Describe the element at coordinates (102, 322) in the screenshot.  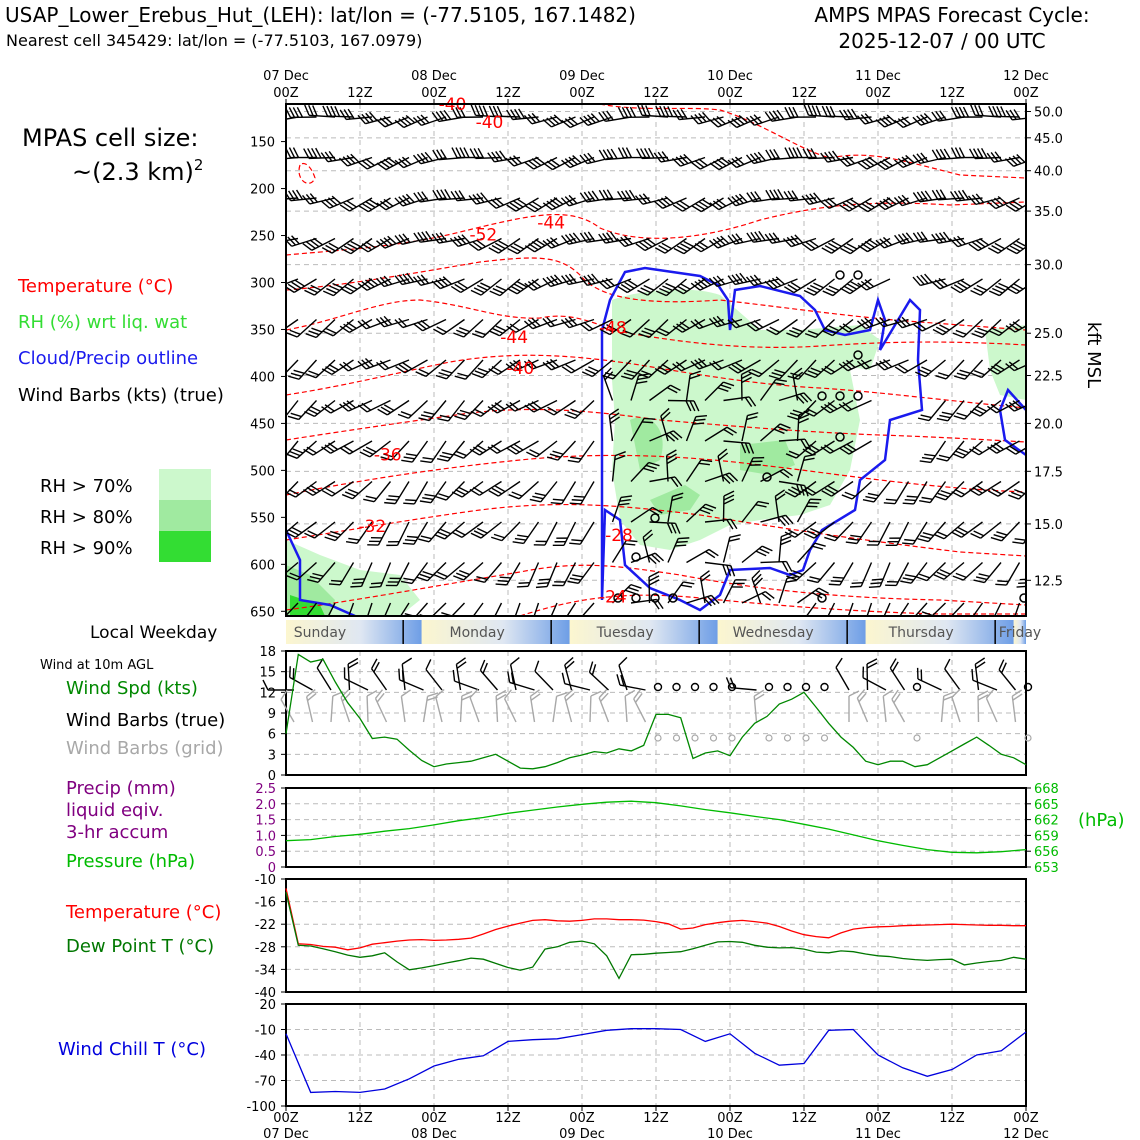
I see `legend-rh: RH (%) wrt liq. wat` at that location.